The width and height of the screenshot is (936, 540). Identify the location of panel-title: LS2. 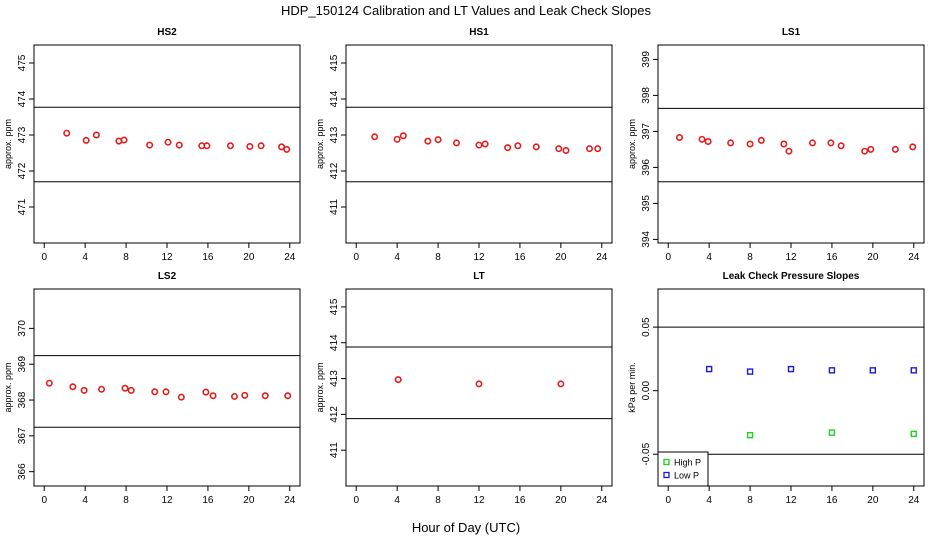
(167, 276).